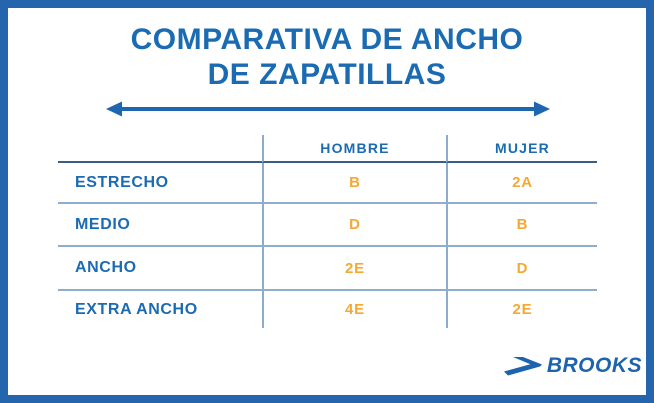 The width and height of the screenshot is (654, 403). Describe the element at coordinates (354, 269) in the screenshot. I see `width-value-hombre: 2E` at that location.